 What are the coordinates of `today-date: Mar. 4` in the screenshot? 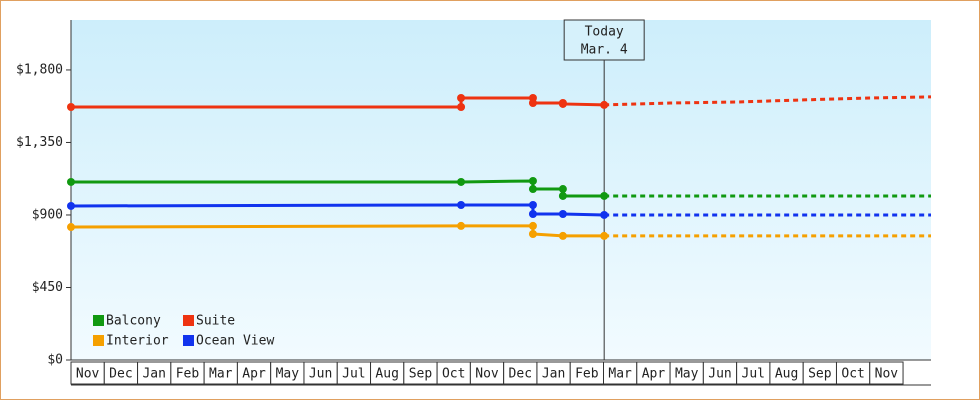 It's located at (604, 50).